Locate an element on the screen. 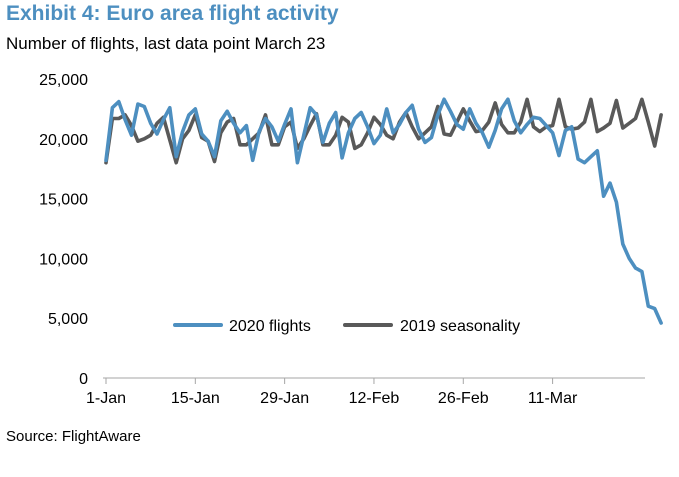 The width and height of the screenshot is (679, 477). x-axis: 1-Jan 15-Jan 29-Jan 12-Feb 26-Feb 11-Mar is located at coordinates (365, 392).